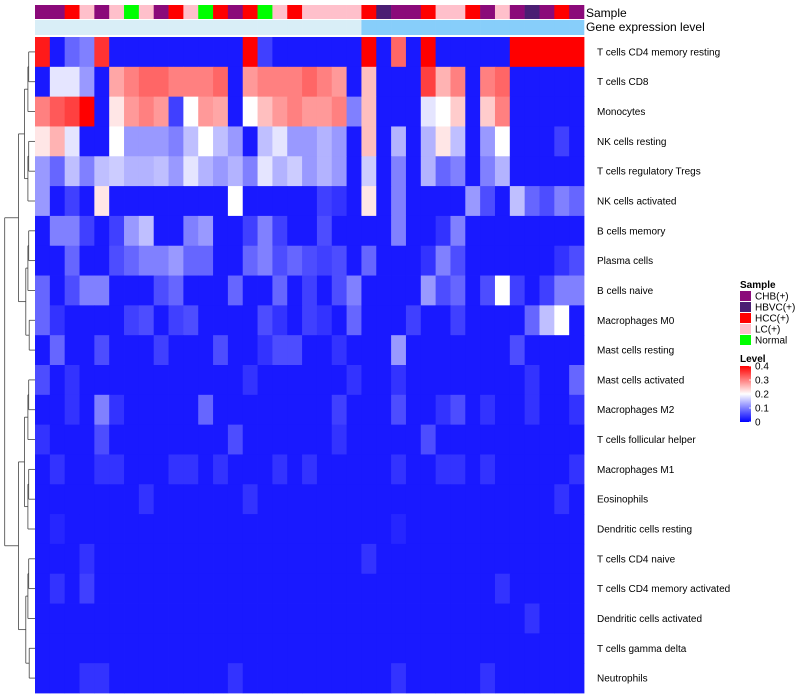 The width and height of the screenshot is (800, 700). I want to click on row-label: T cells CD4 naive, so click(636, 559).